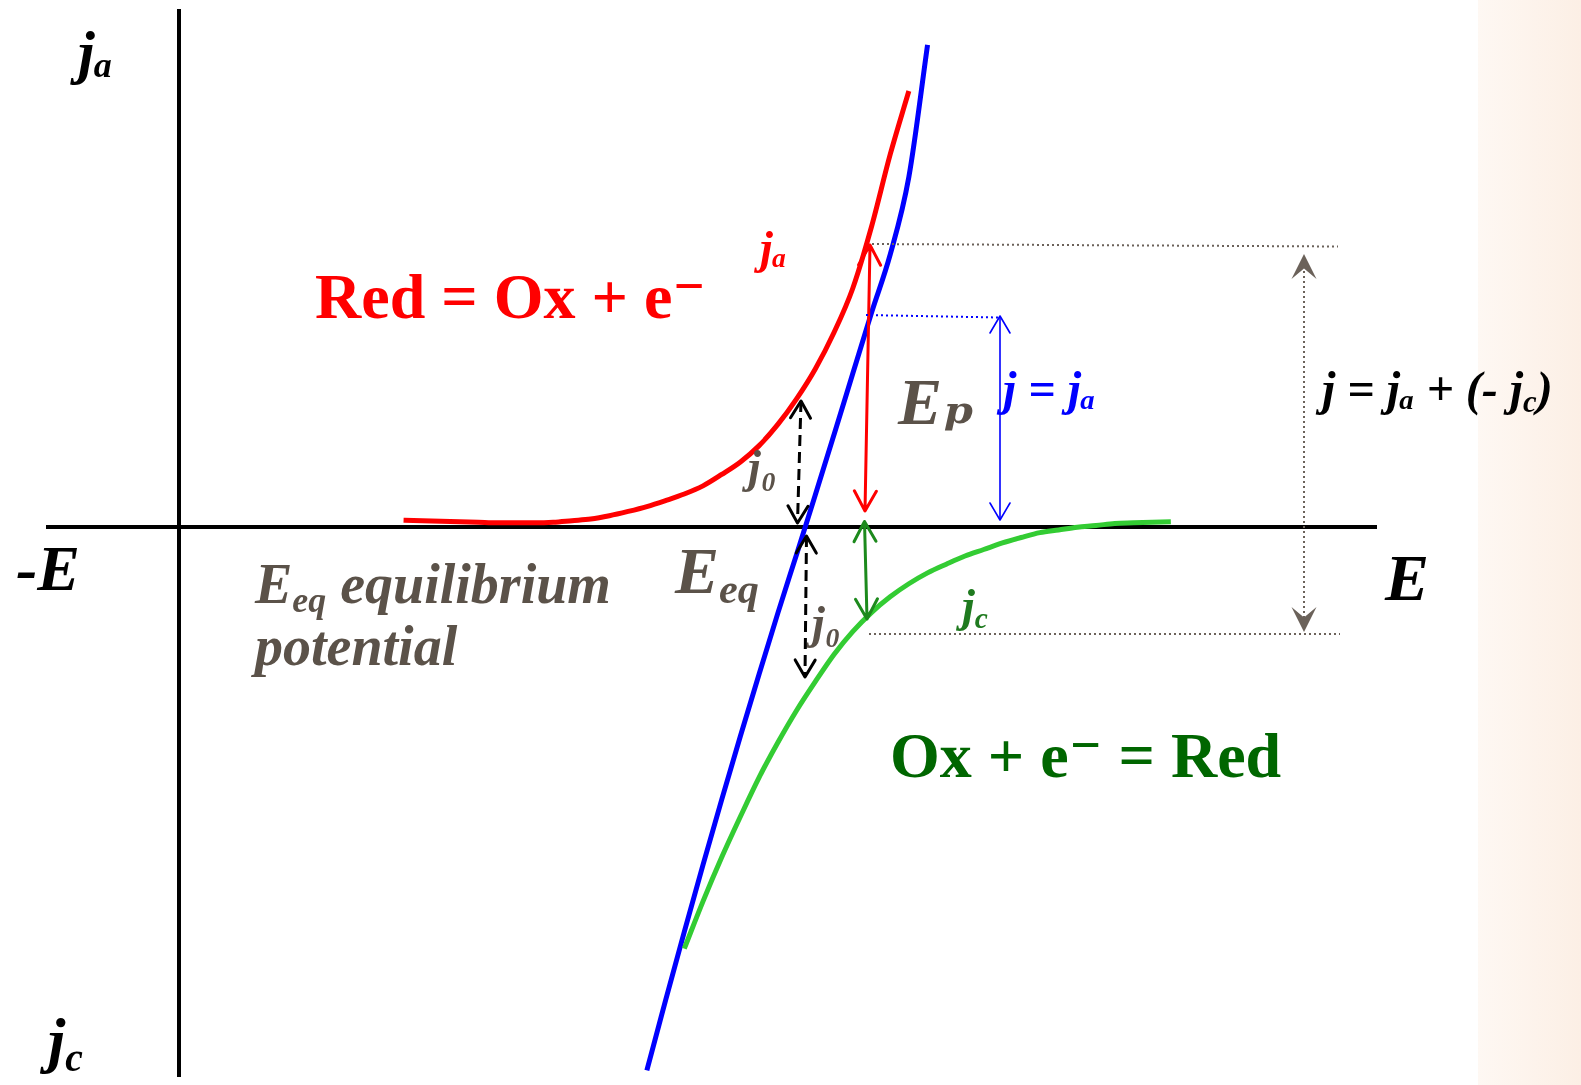 The width and height of the screenshot is (1581, 1085). What do you see at coordinates (936, 401) in the screenshot?
I see `annotation: Eₚ` at bounding box center [936, 401].